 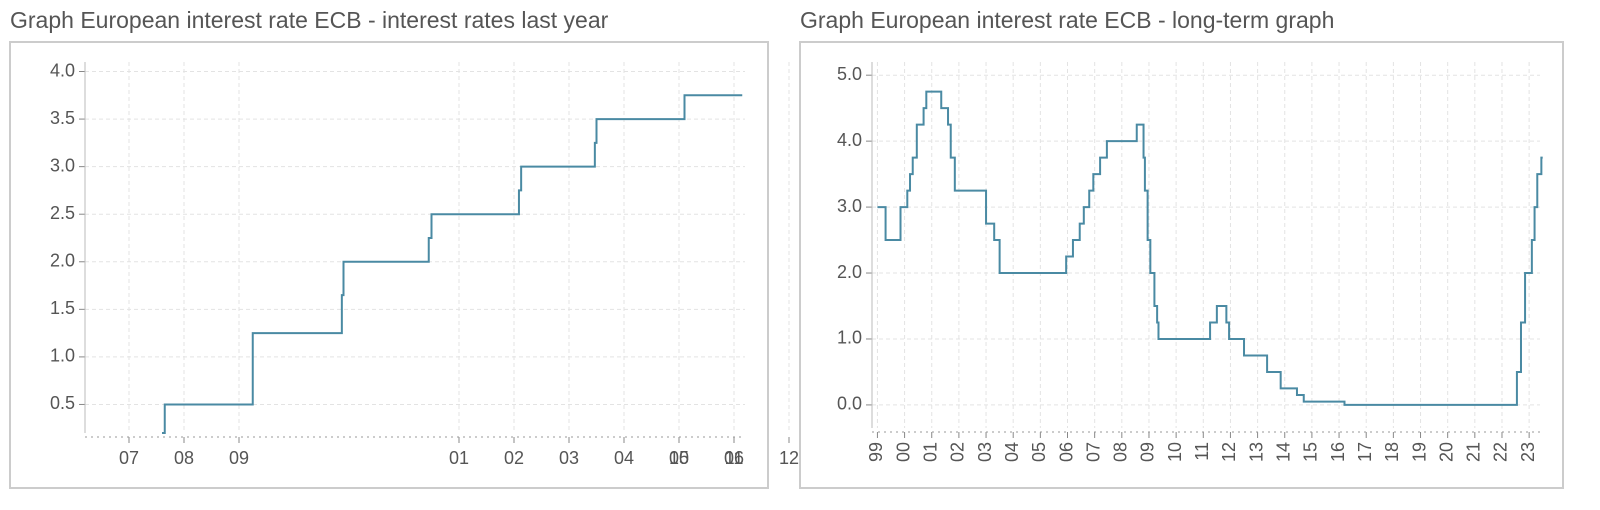 What do you see at coordinates (903, 452) in the screenshot?
I see `x-tick-label: 00` at bounding box center [903, 452].